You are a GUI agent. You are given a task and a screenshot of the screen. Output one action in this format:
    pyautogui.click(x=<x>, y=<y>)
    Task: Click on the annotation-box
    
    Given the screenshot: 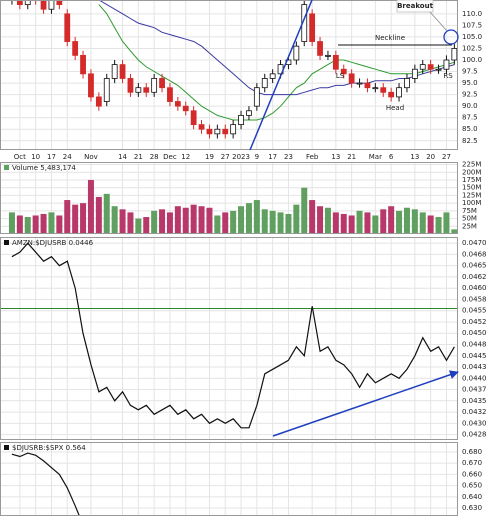 What is the action you would take?
    pyautogui.click(x=415, y=6)
    